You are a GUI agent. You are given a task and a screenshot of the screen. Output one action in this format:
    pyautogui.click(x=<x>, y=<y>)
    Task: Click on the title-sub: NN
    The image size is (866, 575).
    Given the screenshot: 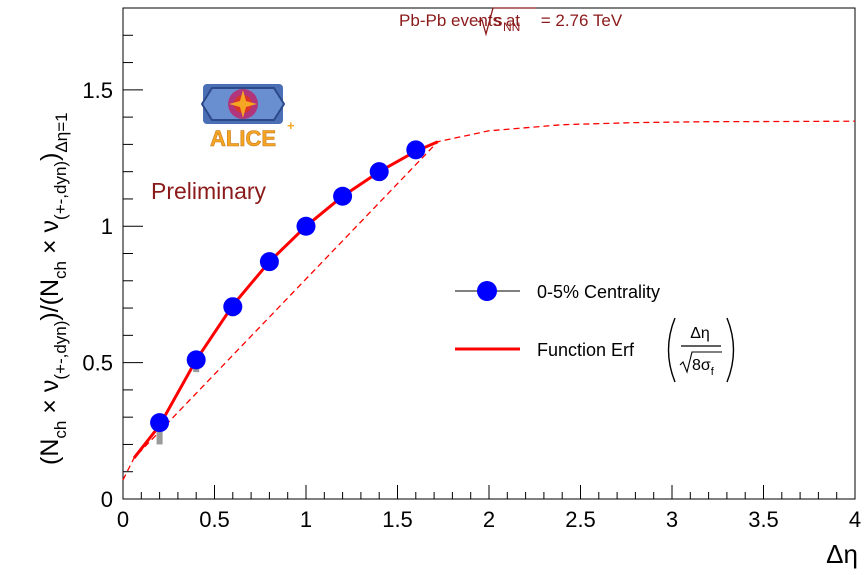 What is the action you would take?
    pyautogui.click(x=511, y=27)
    